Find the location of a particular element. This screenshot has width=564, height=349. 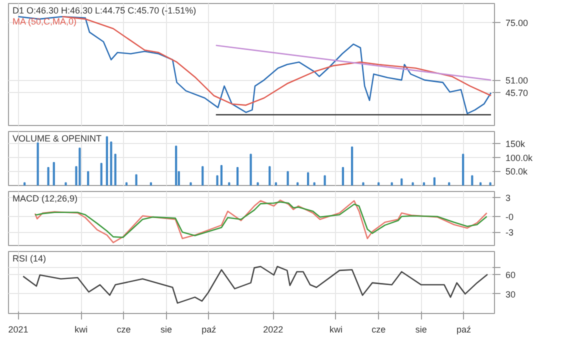

chart-title: MACD (12,26,9) is located at coordinates (45, 199).